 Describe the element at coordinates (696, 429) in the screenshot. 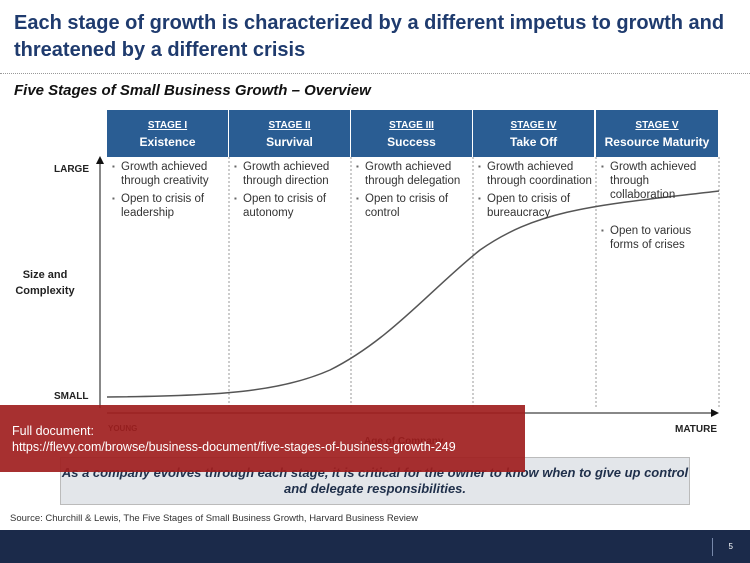

I see `x-right: MATURE` at that location.